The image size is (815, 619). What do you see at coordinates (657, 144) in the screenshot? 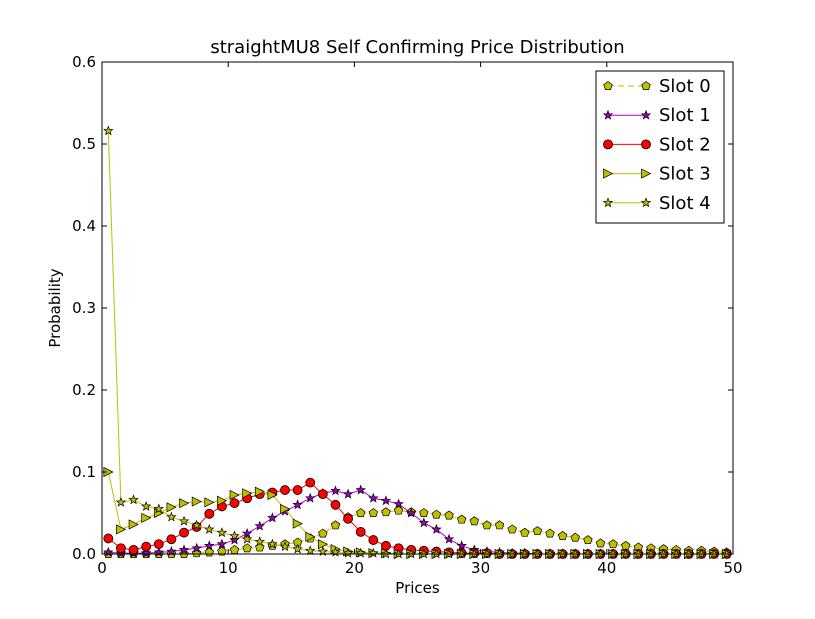
I see `legend-entry: Slot 2` at bounding box center [657, 144].